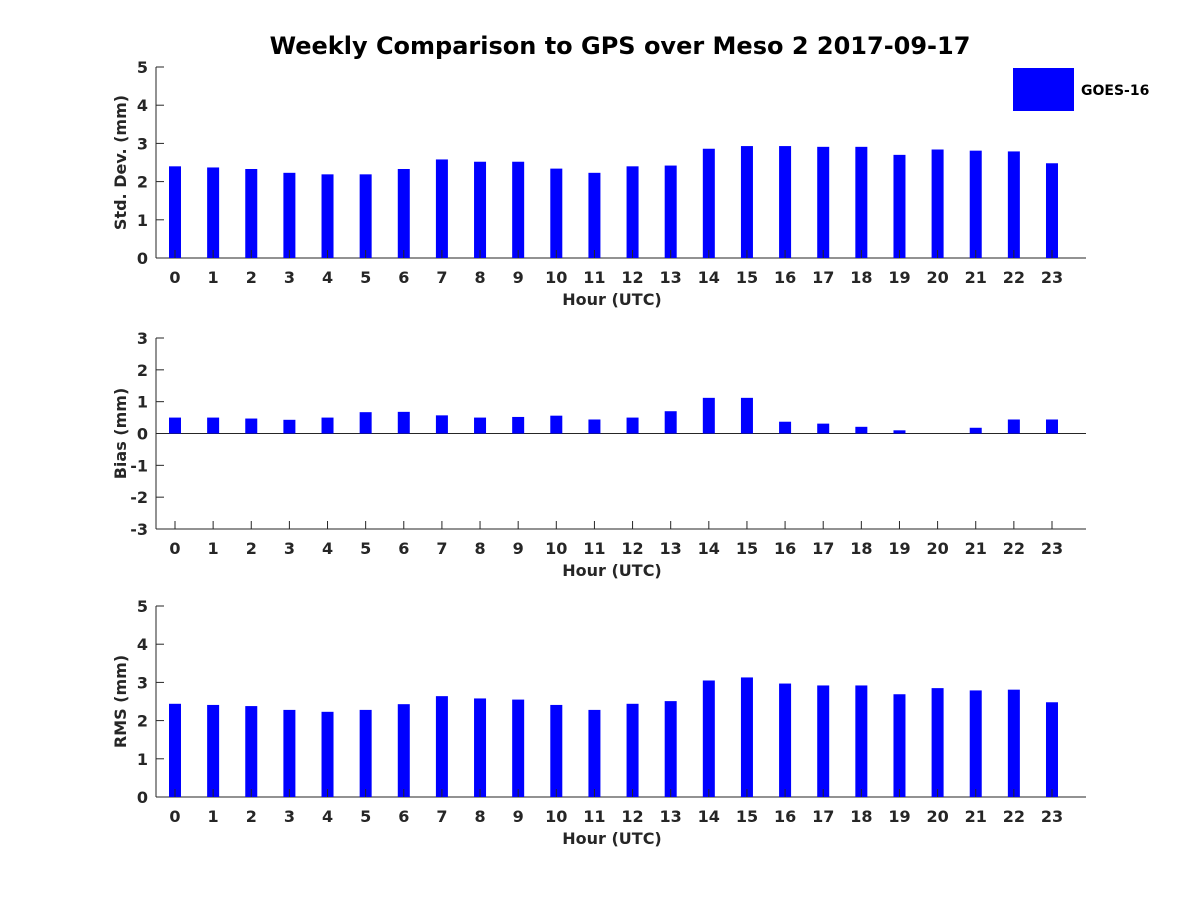 The image size is (1200, 900). What do you see at coordinates (120, 162) in the screenshot?
I see `y-axis-label: Std. Dev. (mm)` at bounding box center [120, 162].